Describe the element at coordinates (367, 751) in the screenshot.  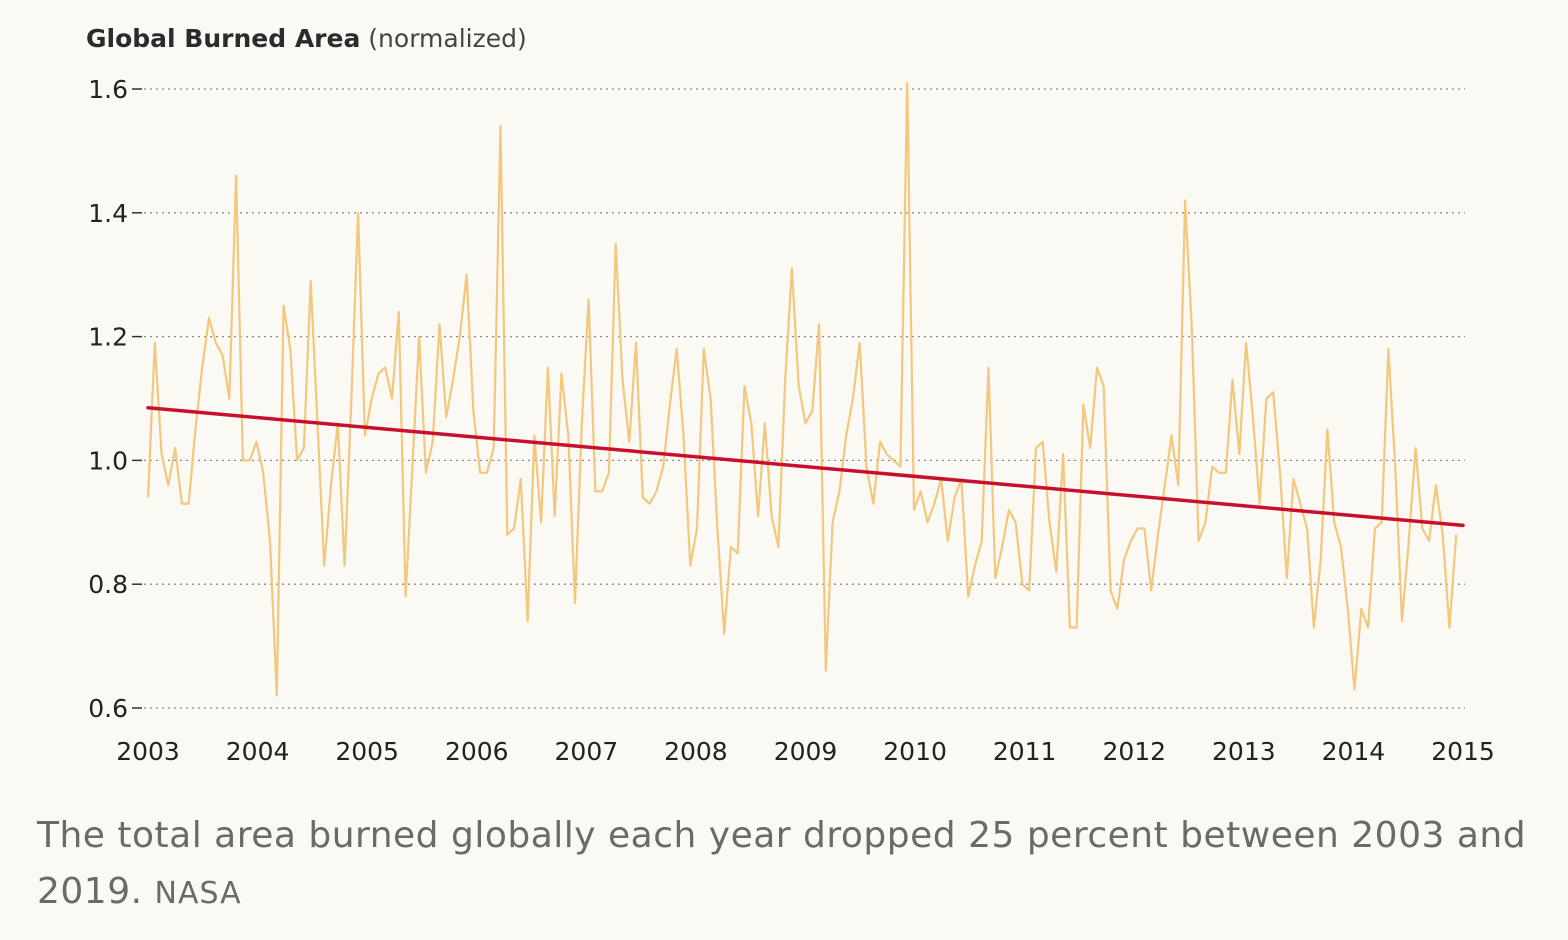
I see `x-tick-label-2: 2005` at that location.